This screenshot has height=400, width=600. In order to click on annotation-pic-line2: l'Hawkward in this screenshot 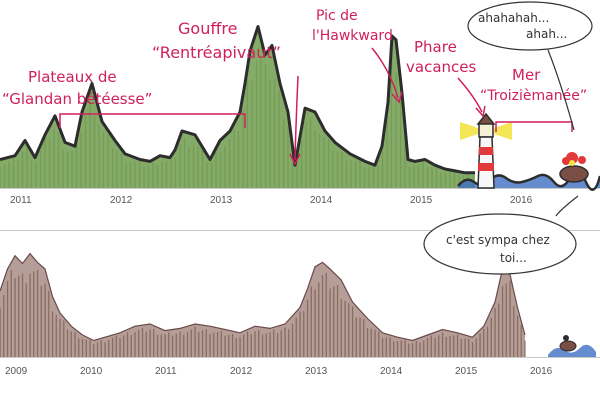, I will do `click(352, 36)`.